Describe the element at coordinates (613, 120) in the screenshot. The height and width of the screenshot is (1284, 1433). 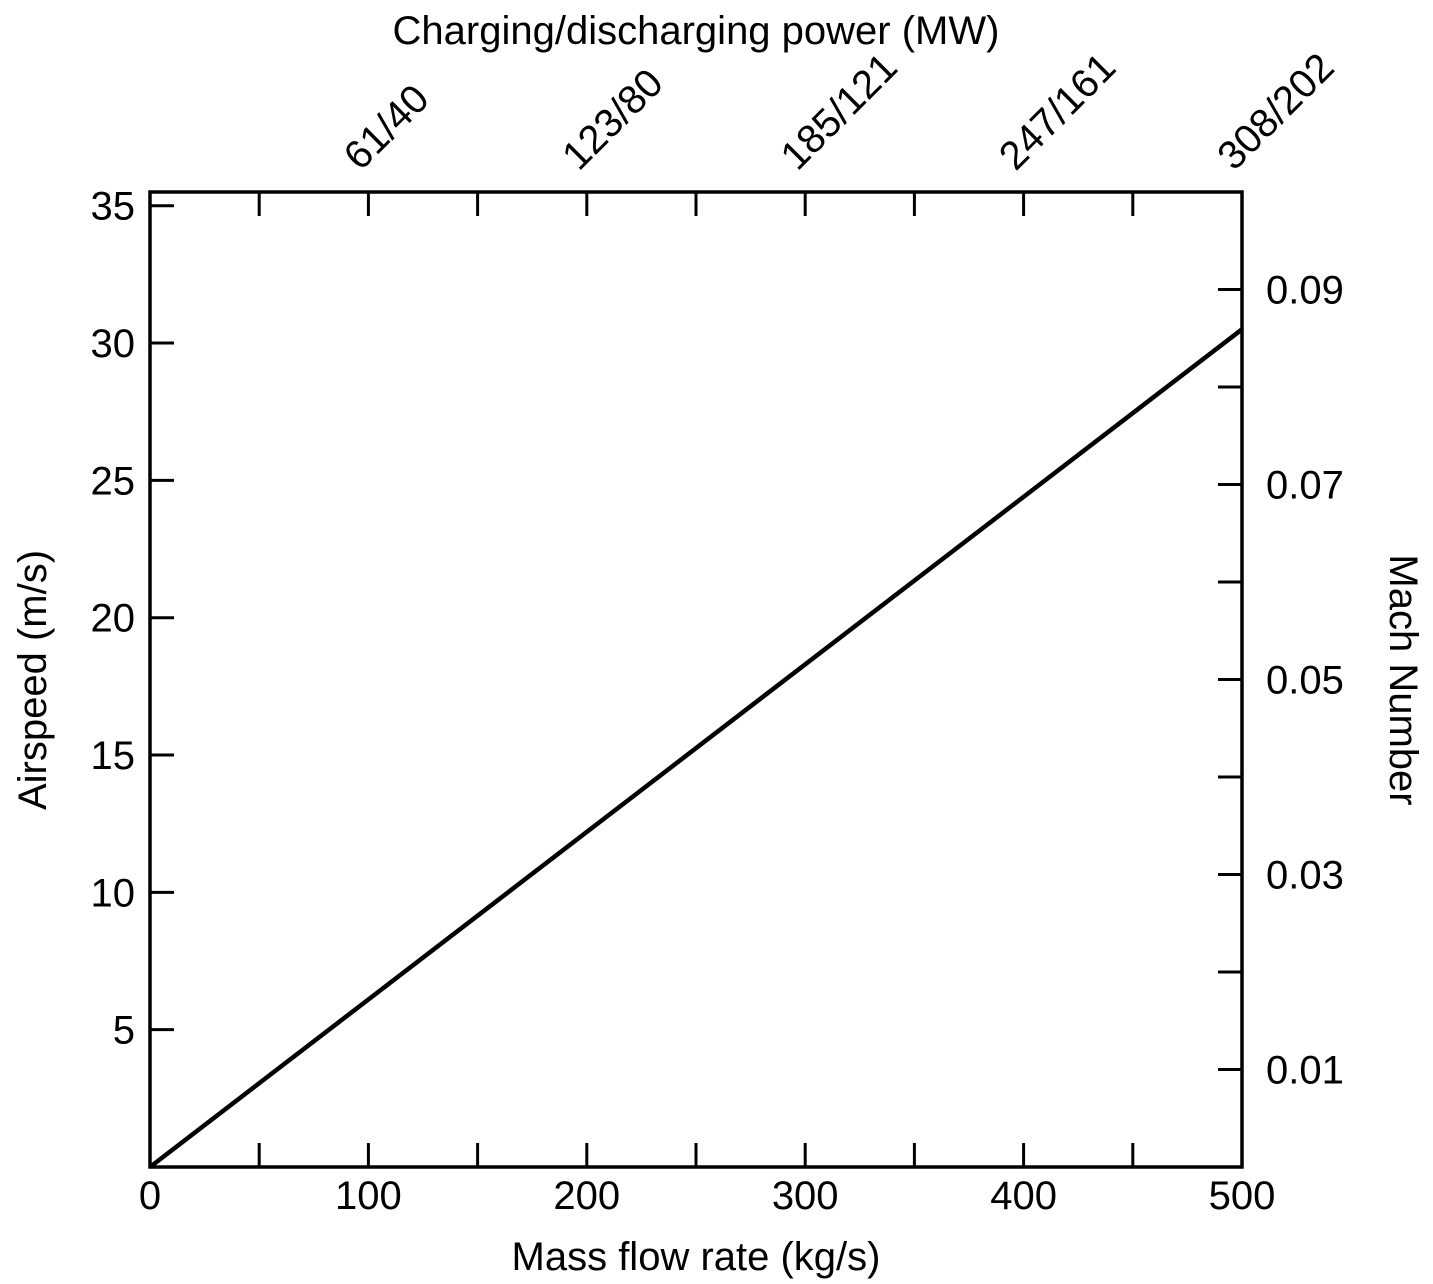
I see `top-axis-tick-label: 123/80` at that location.